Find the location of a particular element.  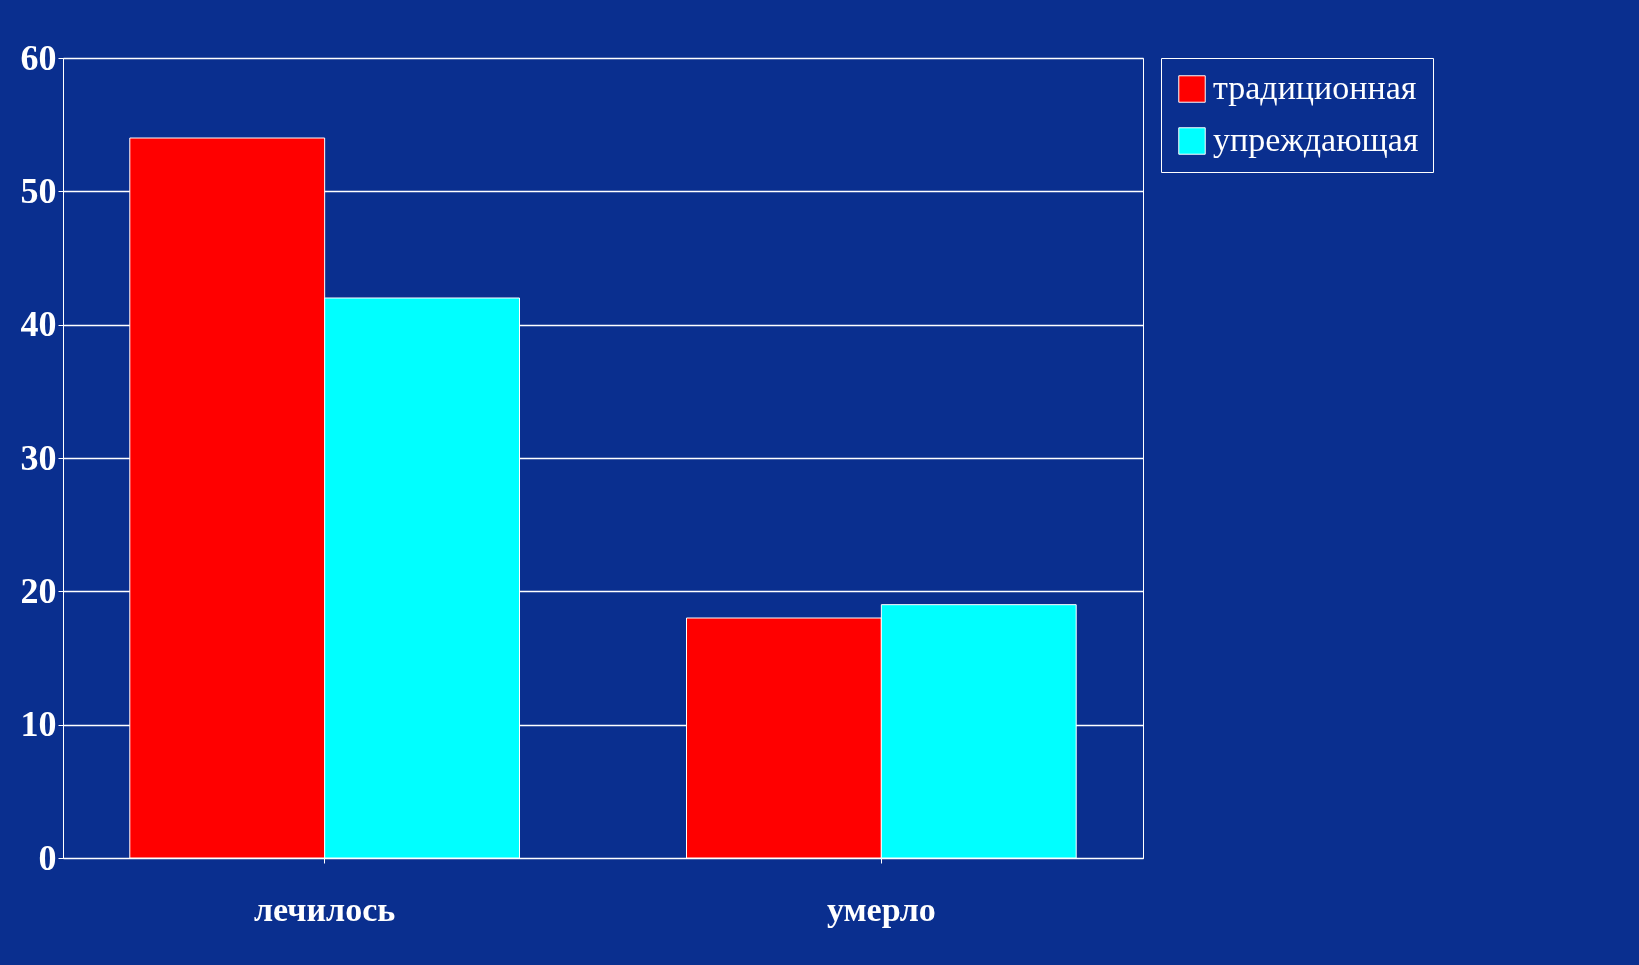

x-tick-label: умерло is located at coordinates (881, 909).